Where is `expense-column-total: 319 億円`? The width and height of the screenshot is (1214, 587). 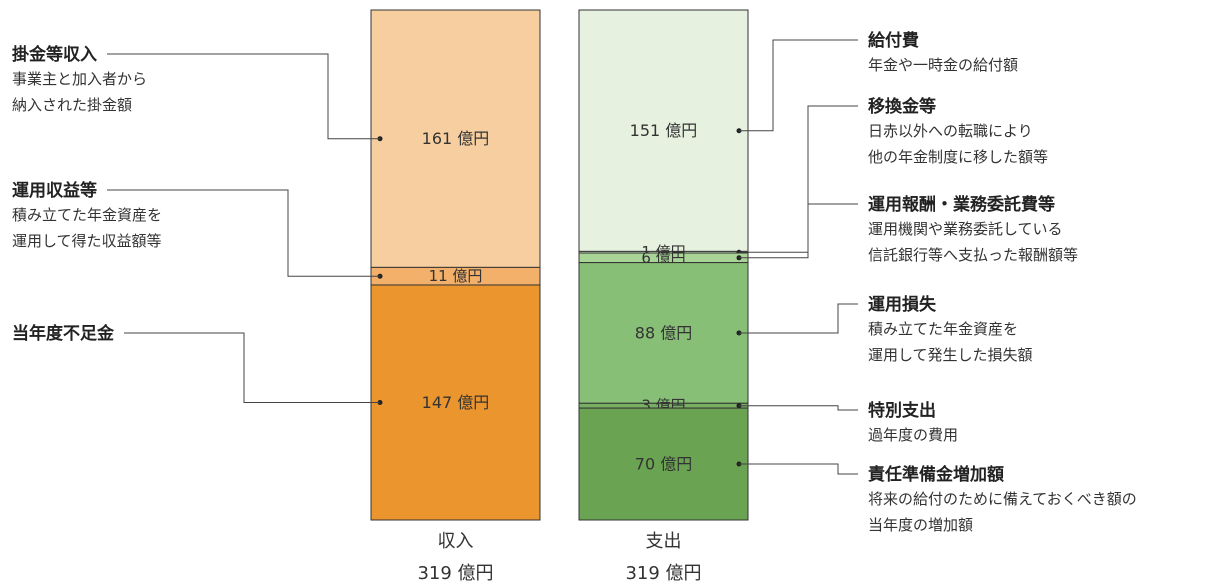
expense-column-total: 319 億円 is located at coordinates (663, 573).